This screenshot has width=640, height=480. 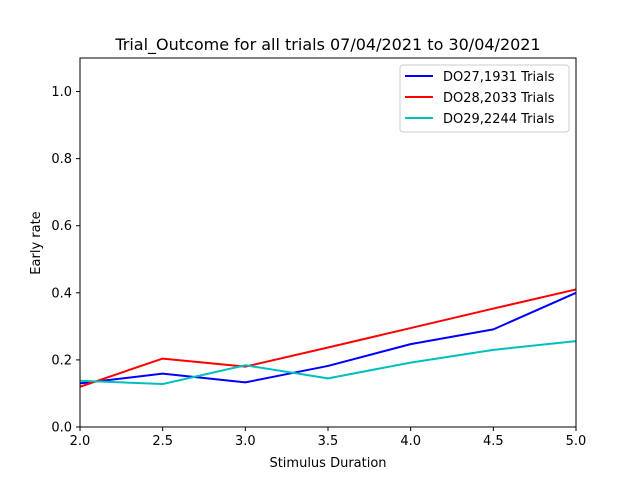 What do you see at coordinates (493, 441) in the screenshot?
I see `x-tick-label: 4.5` at bounding box center [493, 441].